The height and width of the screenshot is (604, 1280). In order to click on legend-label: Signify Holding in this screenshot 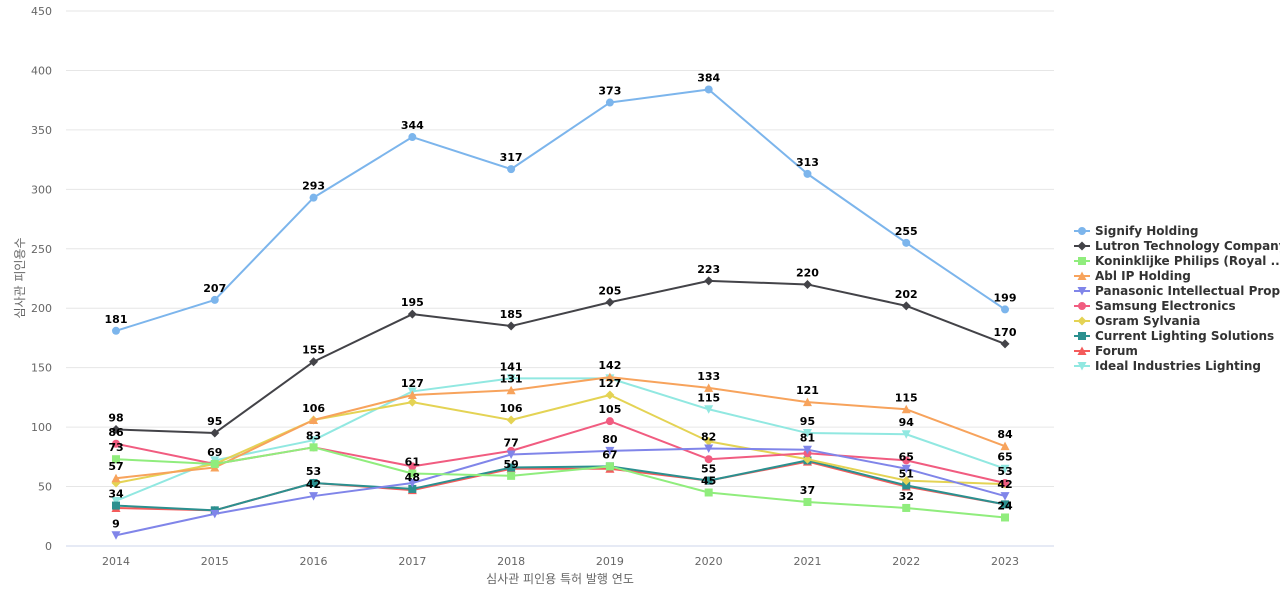, I will do `click(1146, 231)`.